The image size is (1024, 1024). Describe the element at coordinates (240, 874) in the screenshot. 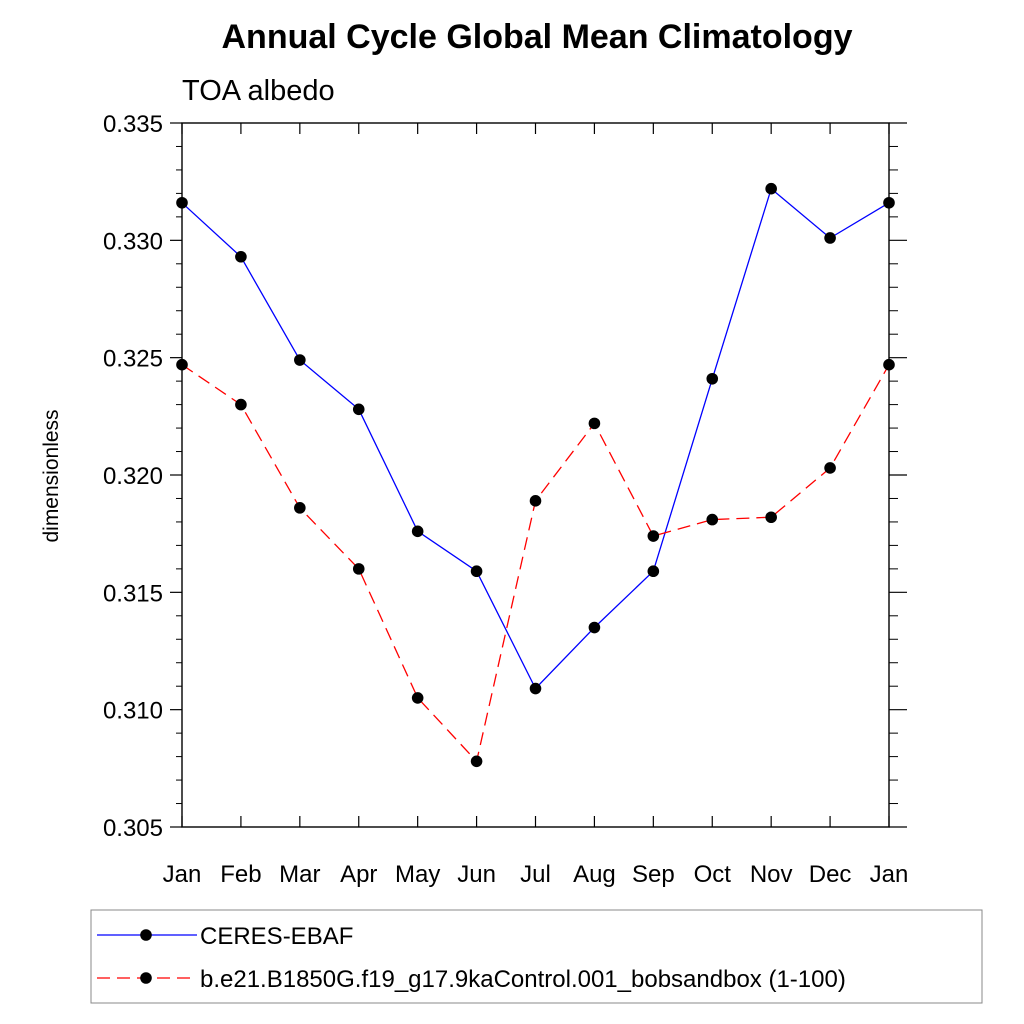

I see `x-tick-label: Feb` at that location.